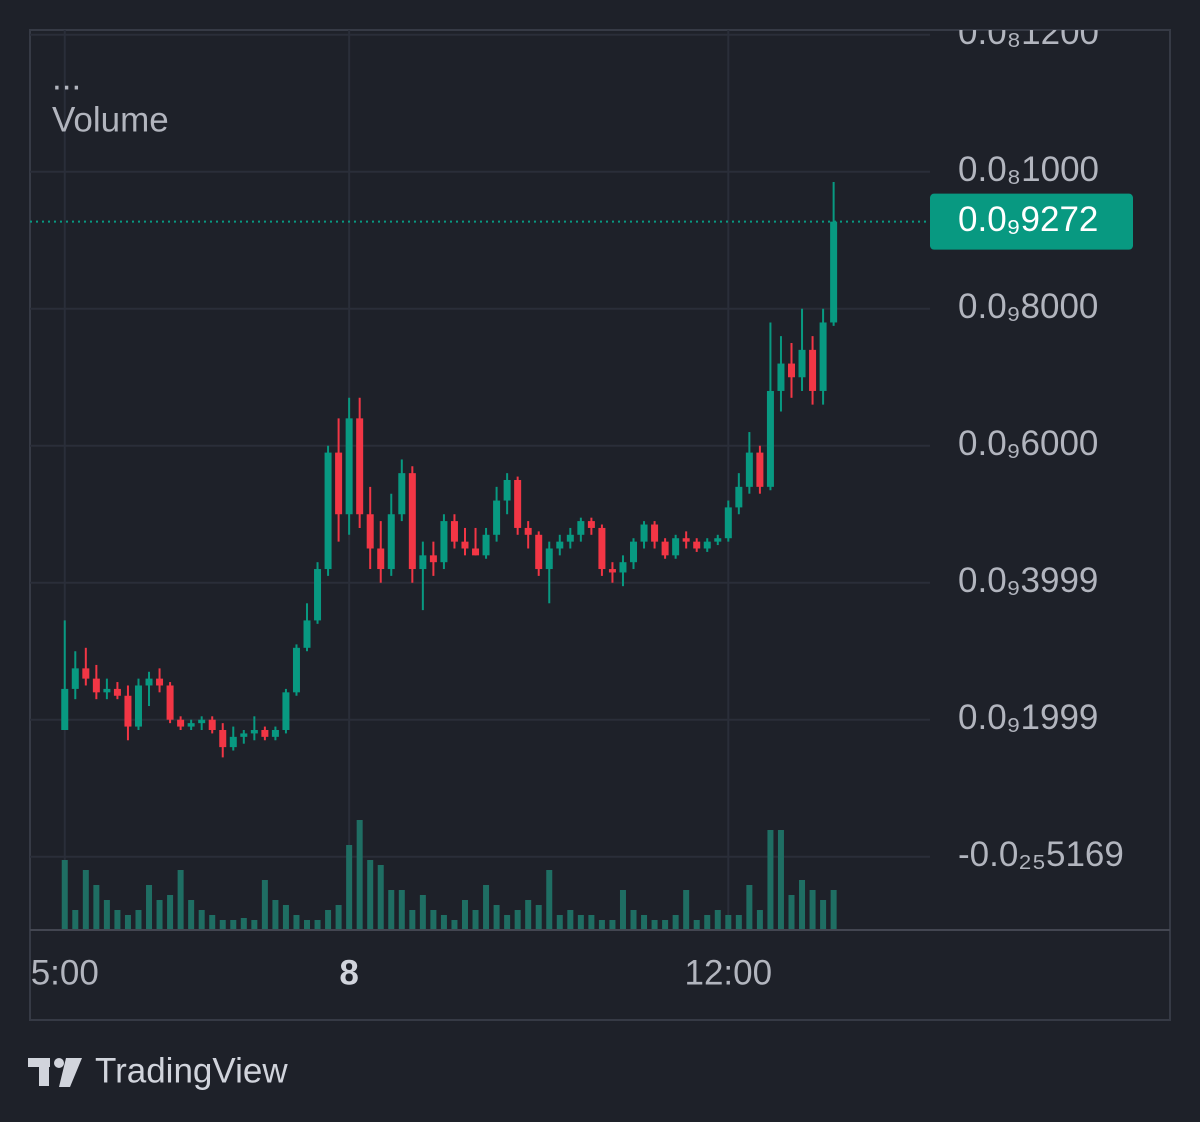 This screenshot has height=1122, width=1200. What do you see at coordinates (65, 972) in the screenshot?
I see `x-tick-label: 5:00` at bounding box center [65, 972].